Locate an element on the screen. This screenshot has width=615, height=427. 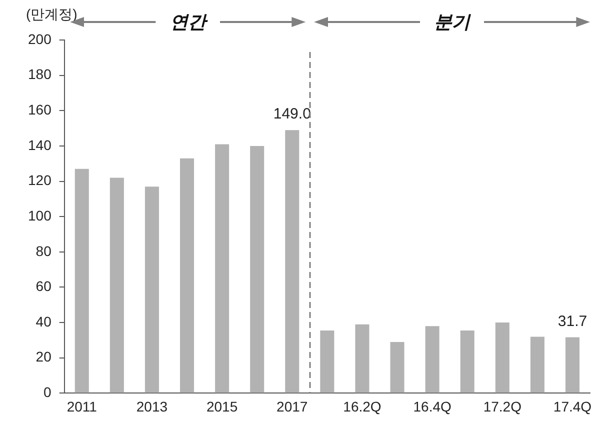
text: 분기 is located at coordinates (452, 22).